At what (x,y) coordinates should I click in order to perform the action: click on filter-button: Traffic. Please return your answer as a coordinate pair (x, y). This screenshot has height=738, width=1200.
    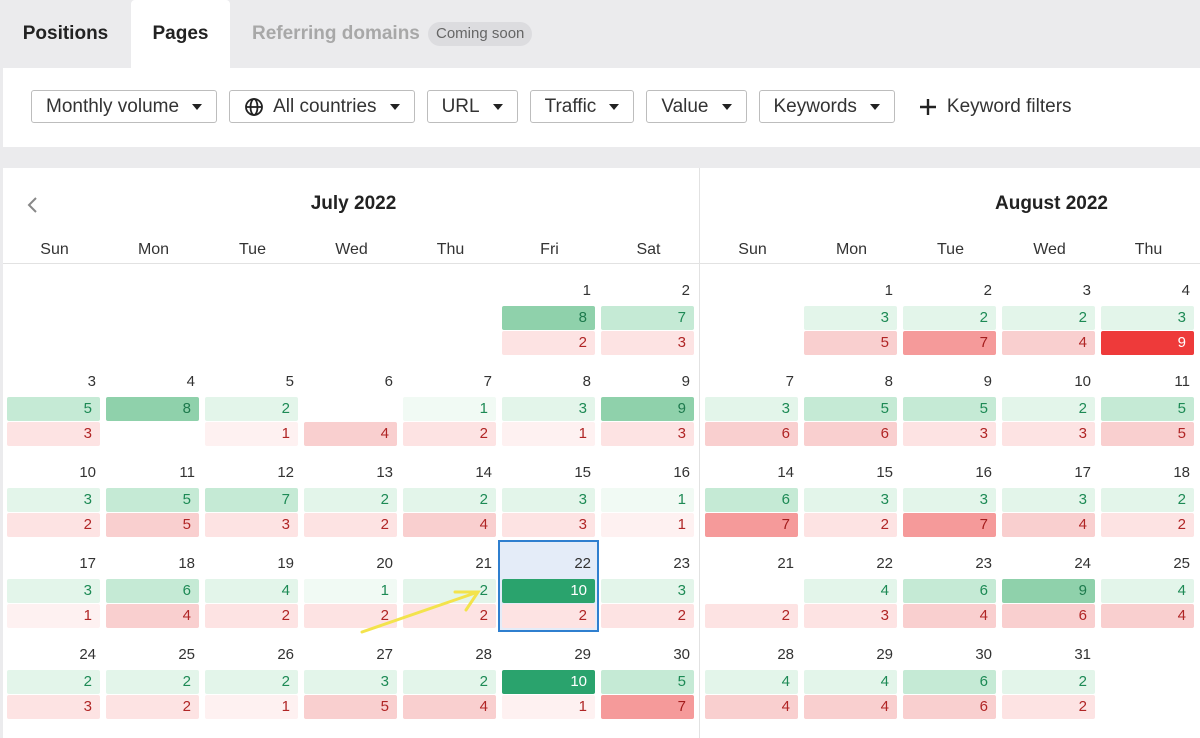
    Looking at the image, I should click on (582, 106).